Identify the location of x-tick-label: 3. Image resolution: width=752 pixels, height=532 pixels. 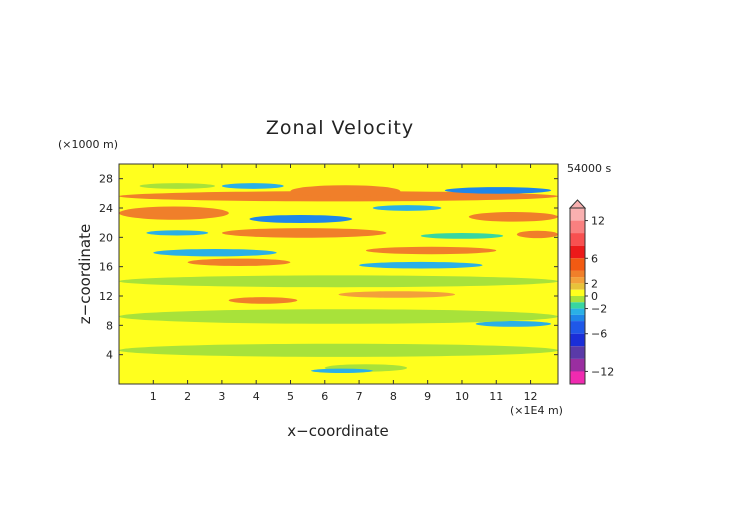
(221, 396).